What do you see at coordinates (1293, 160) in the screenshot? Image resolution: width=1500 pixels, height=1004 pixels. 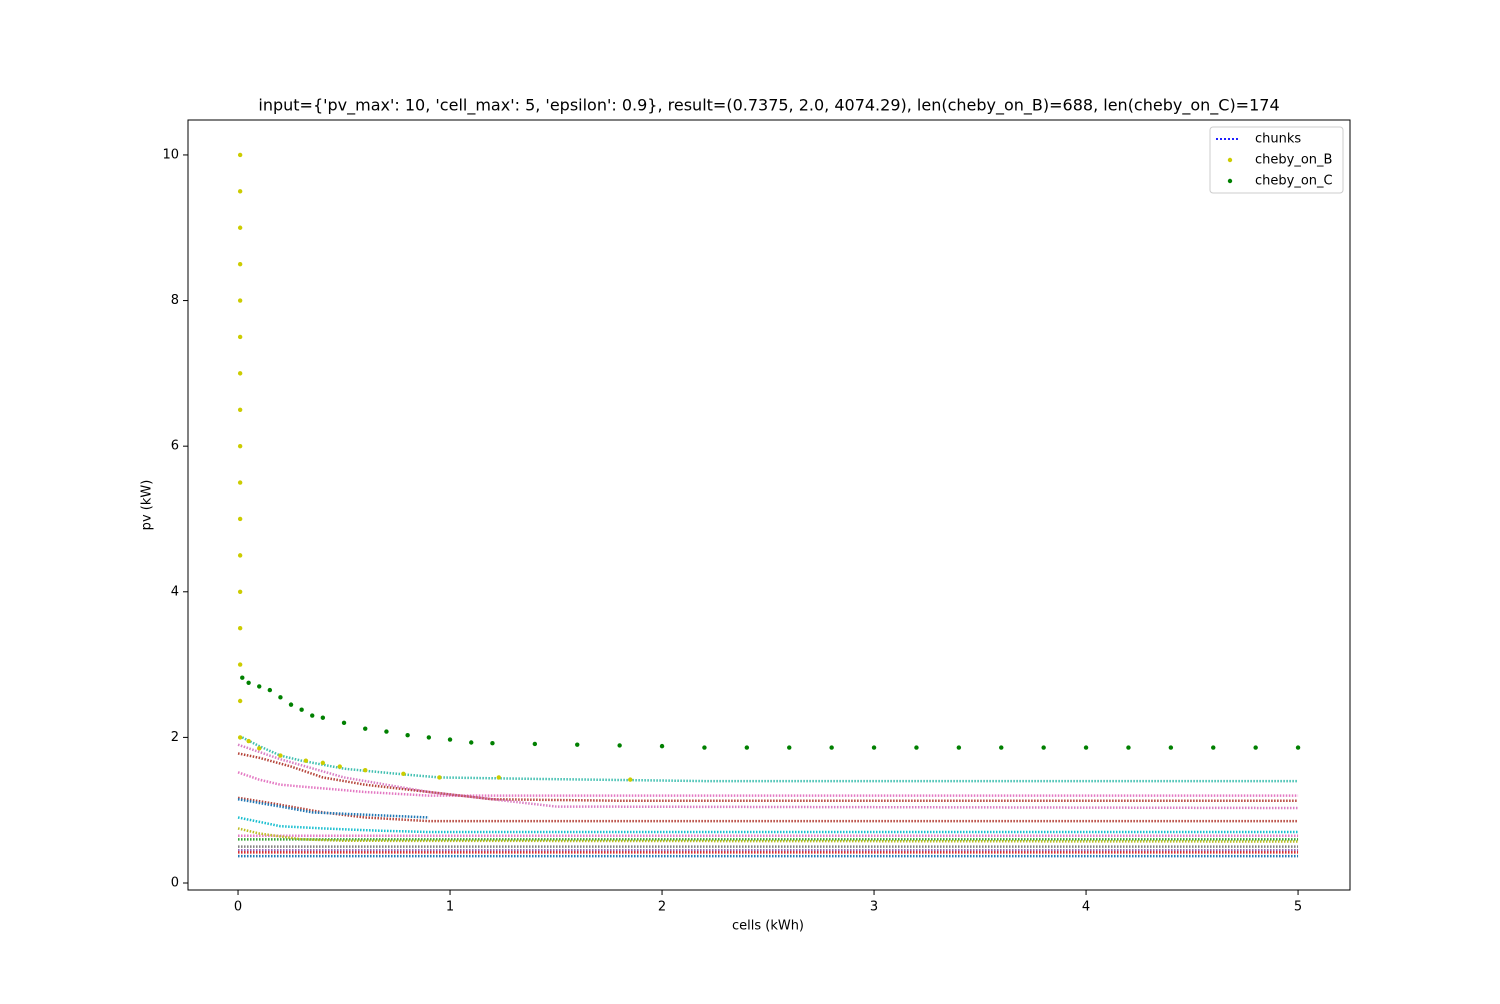 I see `legend-label: cheby_on_B` at bounding box center [1293, 160].